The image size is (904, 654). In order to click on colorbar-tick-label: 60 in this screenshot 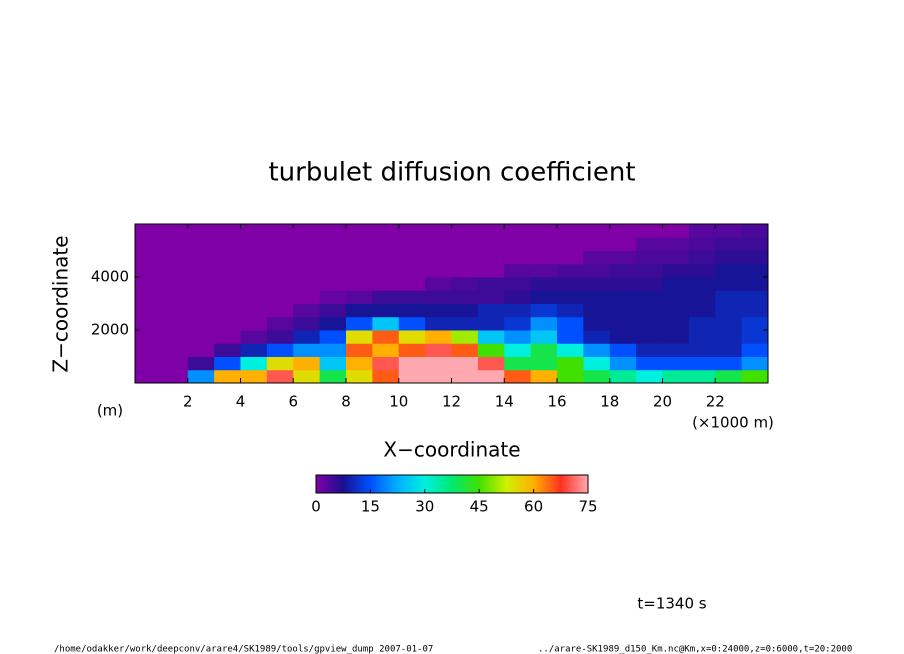, I will do `click(533, 507)`.